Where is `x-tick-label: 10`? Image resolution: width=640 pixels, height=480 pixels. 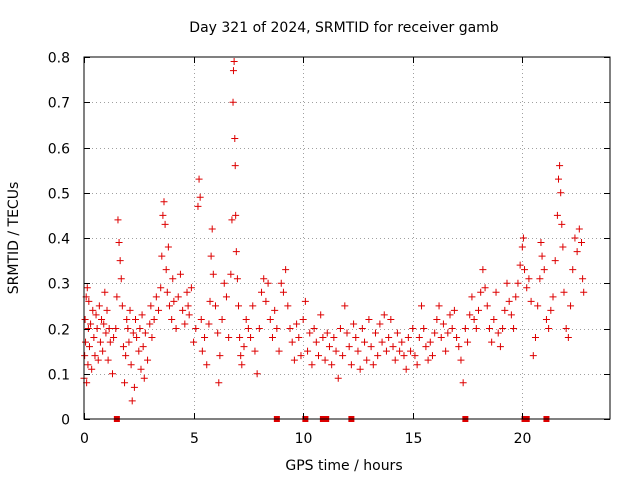
x-tick-label: 10 is located at coordinates (304, 439).